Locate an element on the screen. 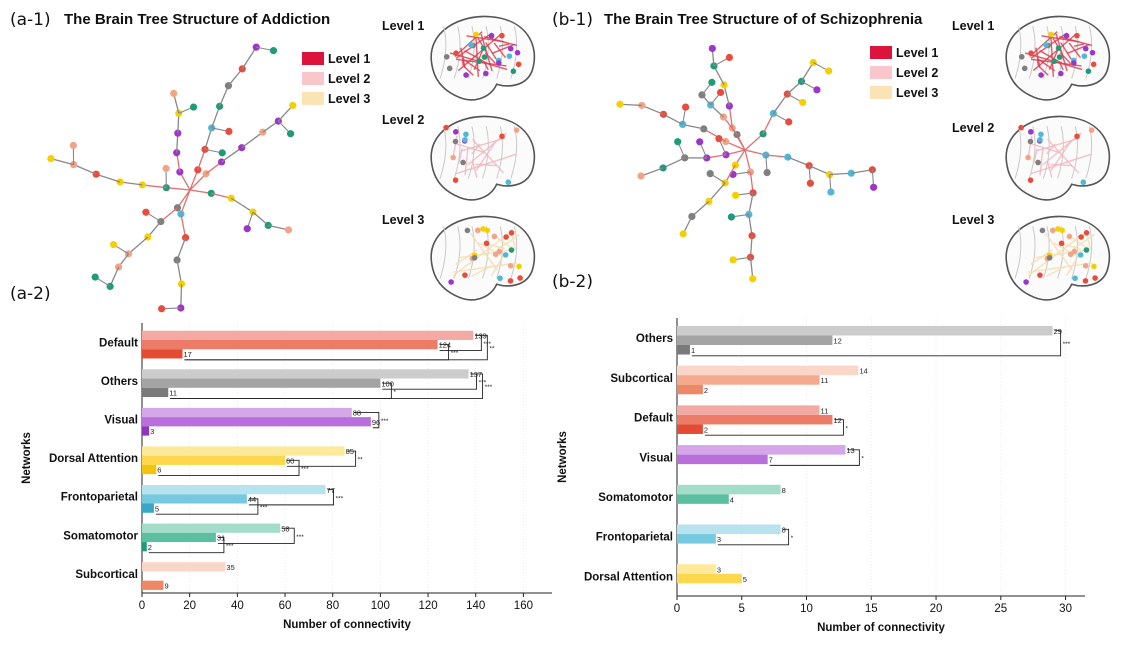  brain-level-label-a: Level 3 is located at coordinates (403, 220).